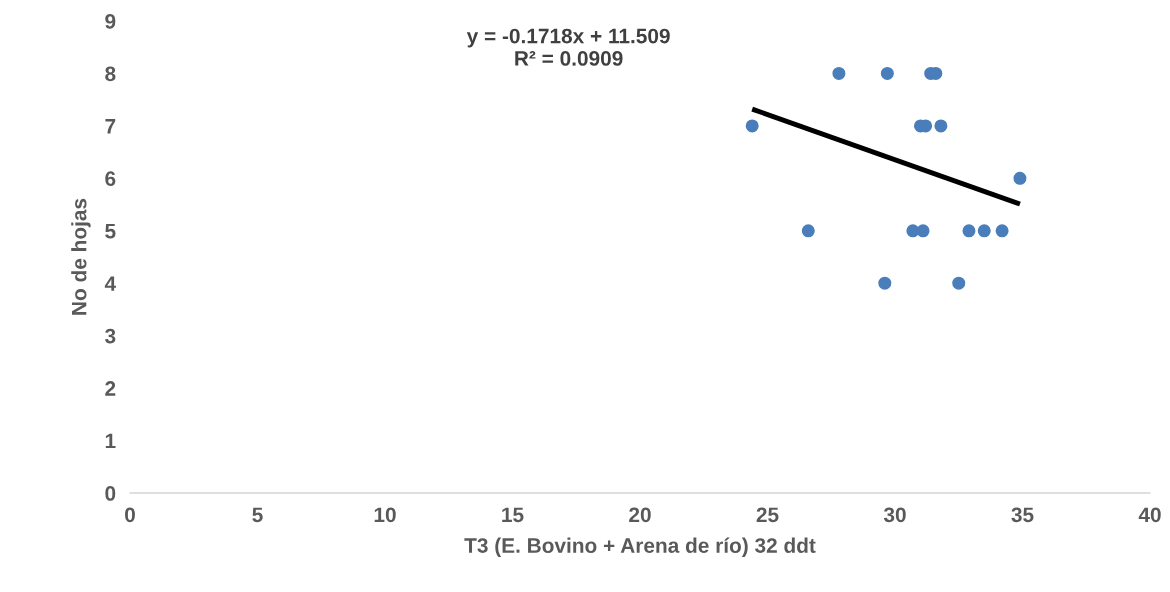 The height and width of the screenshot is (592, 1170). Describe the element at coordinates (257, 515) in the screenshot. I see `x-tick-label: 5` at that location.